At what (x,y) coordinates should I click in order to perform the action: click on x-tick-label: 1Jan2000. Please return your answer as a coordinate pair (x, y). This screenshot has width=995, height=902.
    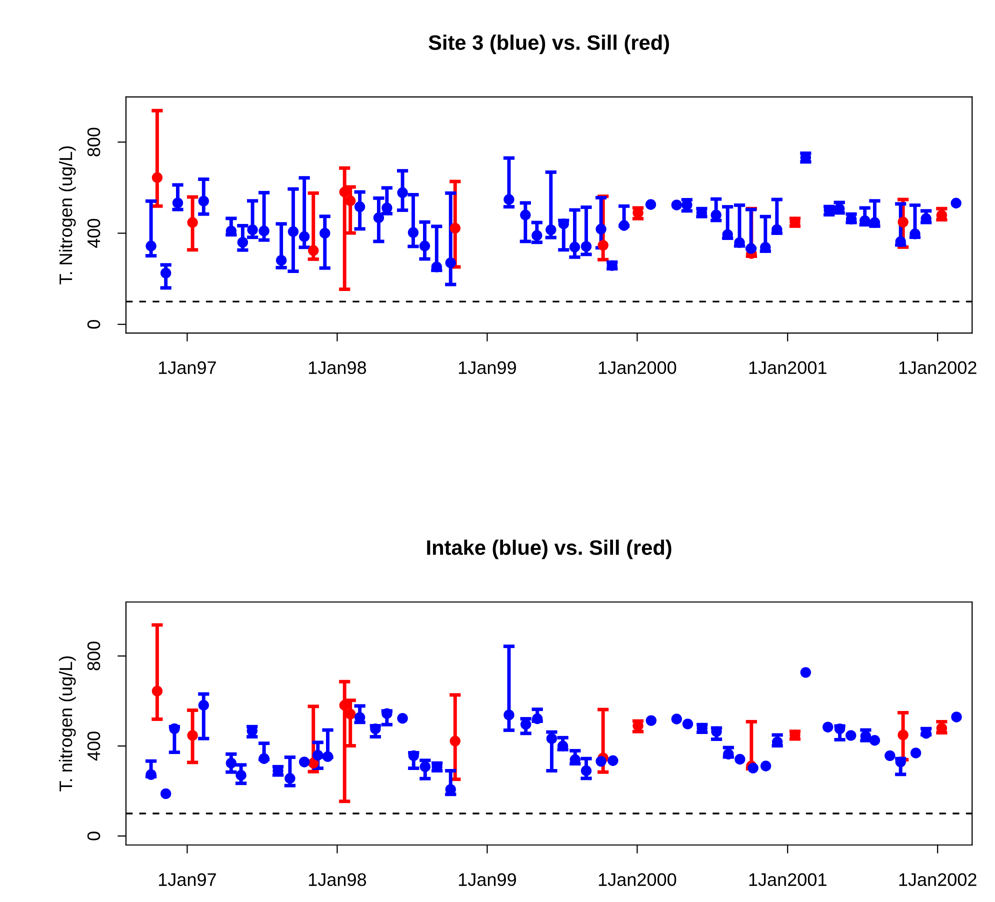
    Looking at the image, I should click on (637, 367).